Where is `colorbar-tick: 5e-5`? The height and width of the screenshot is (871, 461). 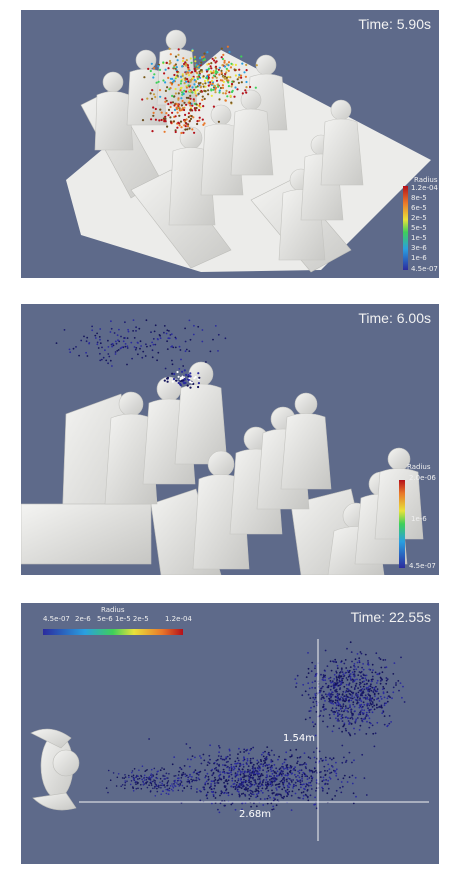
colorbar-tick: 5e-5 is located at coordinates (419, 228).